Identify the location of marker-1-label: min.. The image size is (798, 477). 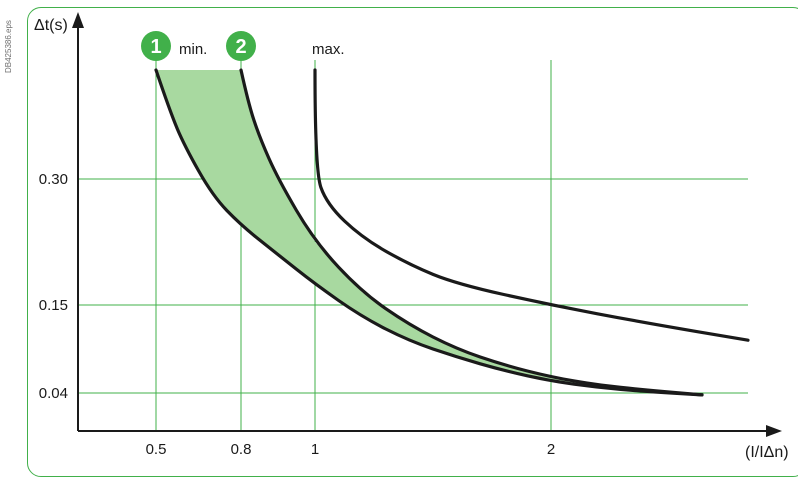
(193, 49).